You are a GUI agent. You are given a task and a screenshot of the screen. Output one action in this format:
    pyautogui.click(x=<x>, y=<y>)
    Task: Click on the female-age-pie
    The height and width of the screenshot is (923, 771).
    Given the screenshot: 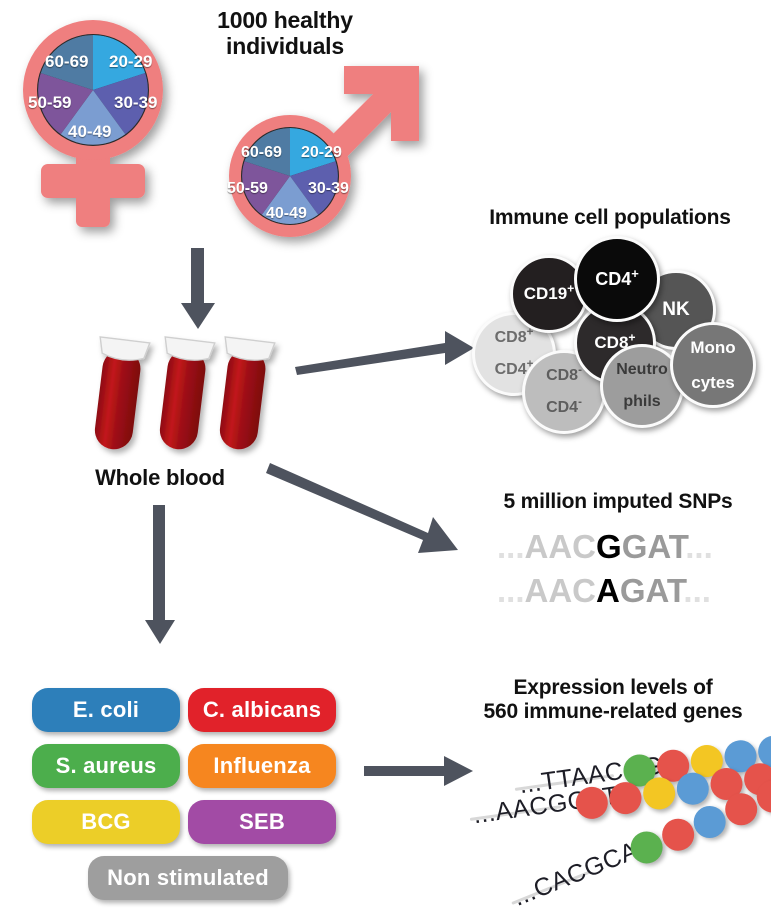 What is the action you would take?
    pyautogui.click(x=93, y=90)
    